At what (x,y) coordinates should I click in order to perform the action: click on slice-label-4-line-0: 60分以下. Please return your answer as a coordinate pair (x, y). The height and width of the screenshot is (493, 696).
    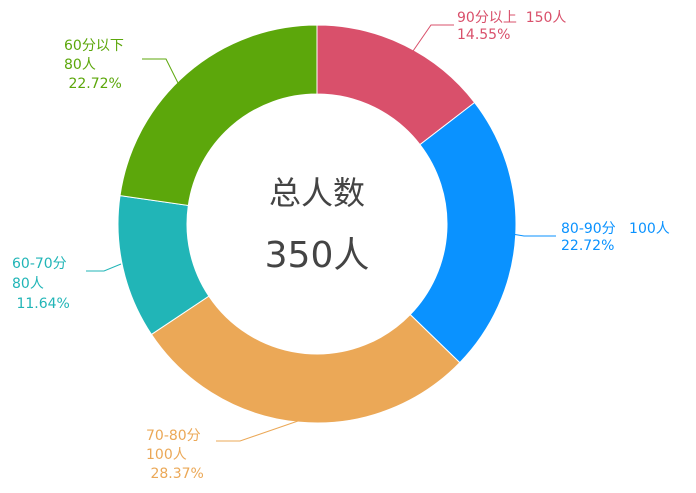
    Looking at the image, I should click on (94, 46).